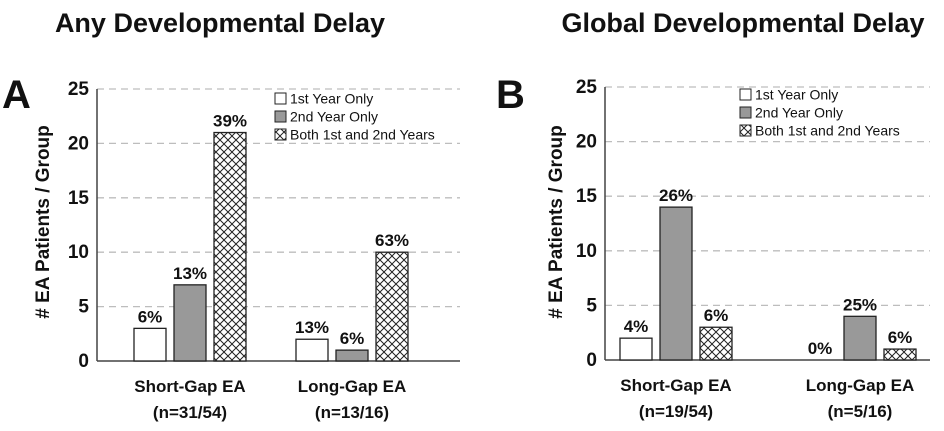 The image size is (944, 431). Describe the element at coordinates (636, 326) in the screenshot. I see `data-label: 4%` at that location.